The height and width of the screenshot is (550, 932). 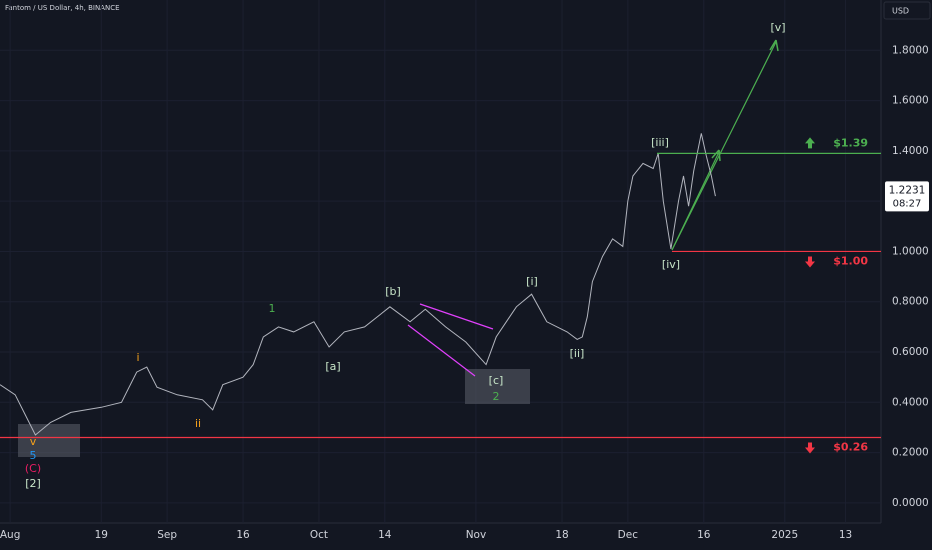 What do you see at coordinates (850, 447) in the screenshot?
I see `level-label: $0.26` at bounding box center [850, 447].